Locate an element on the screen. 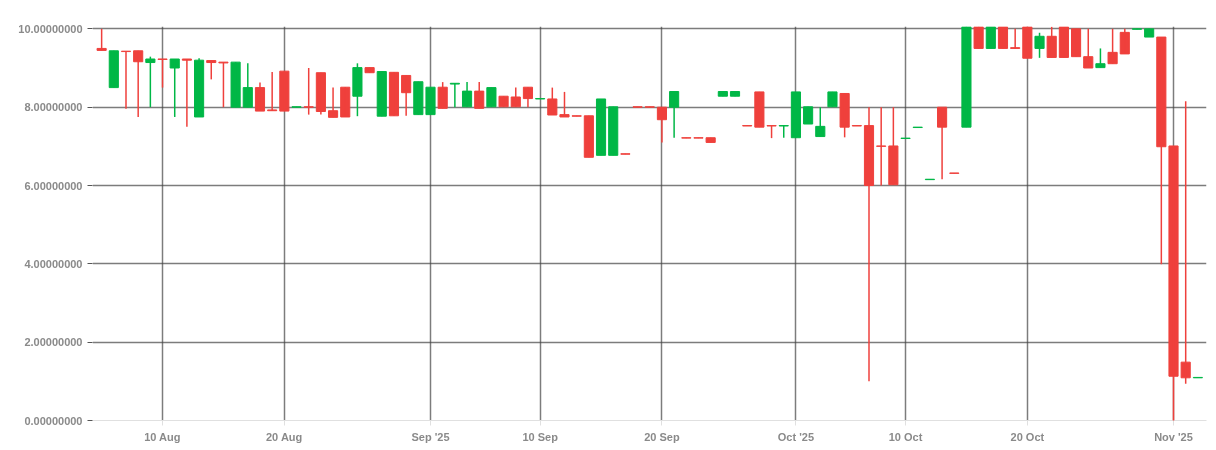 The height and width of the screenshot is (450, 1216). x-tick-label: 20 Aug is located at coordinates (284, 436).